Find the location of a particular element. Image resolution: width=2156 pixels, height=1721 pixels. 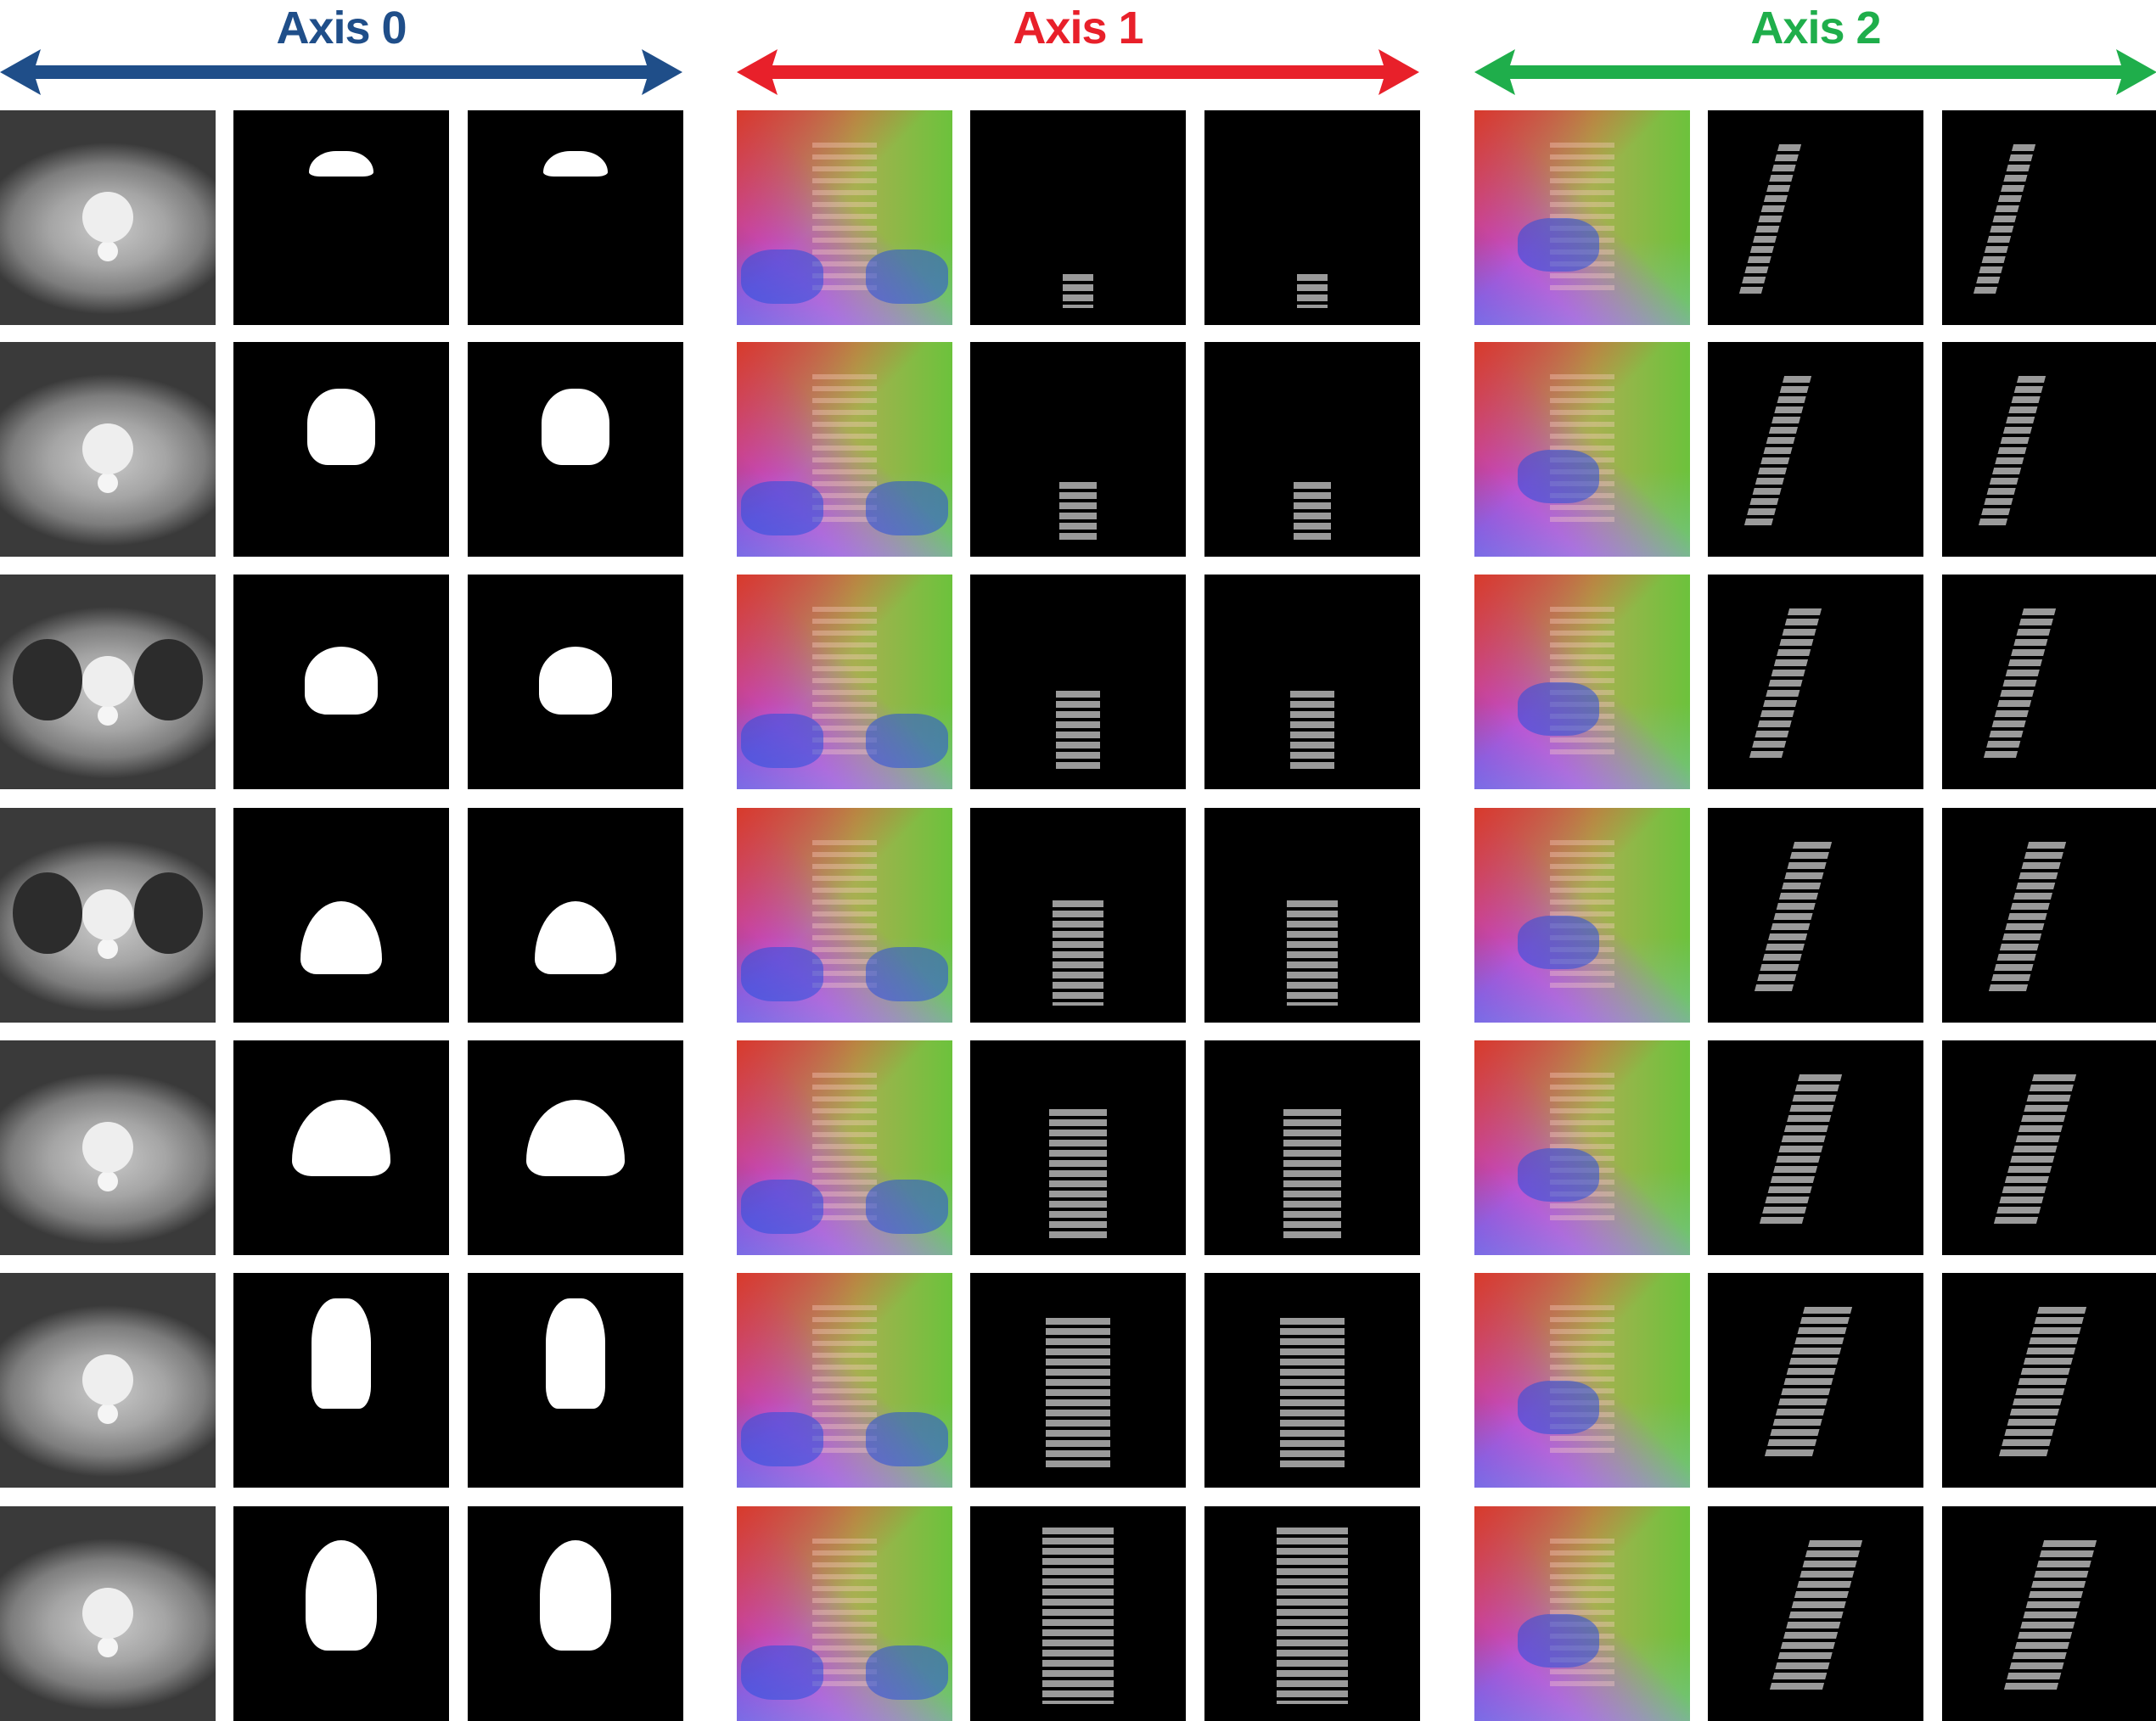

axis-2-title: Axis 2 is located at coordinates (1816, 28).